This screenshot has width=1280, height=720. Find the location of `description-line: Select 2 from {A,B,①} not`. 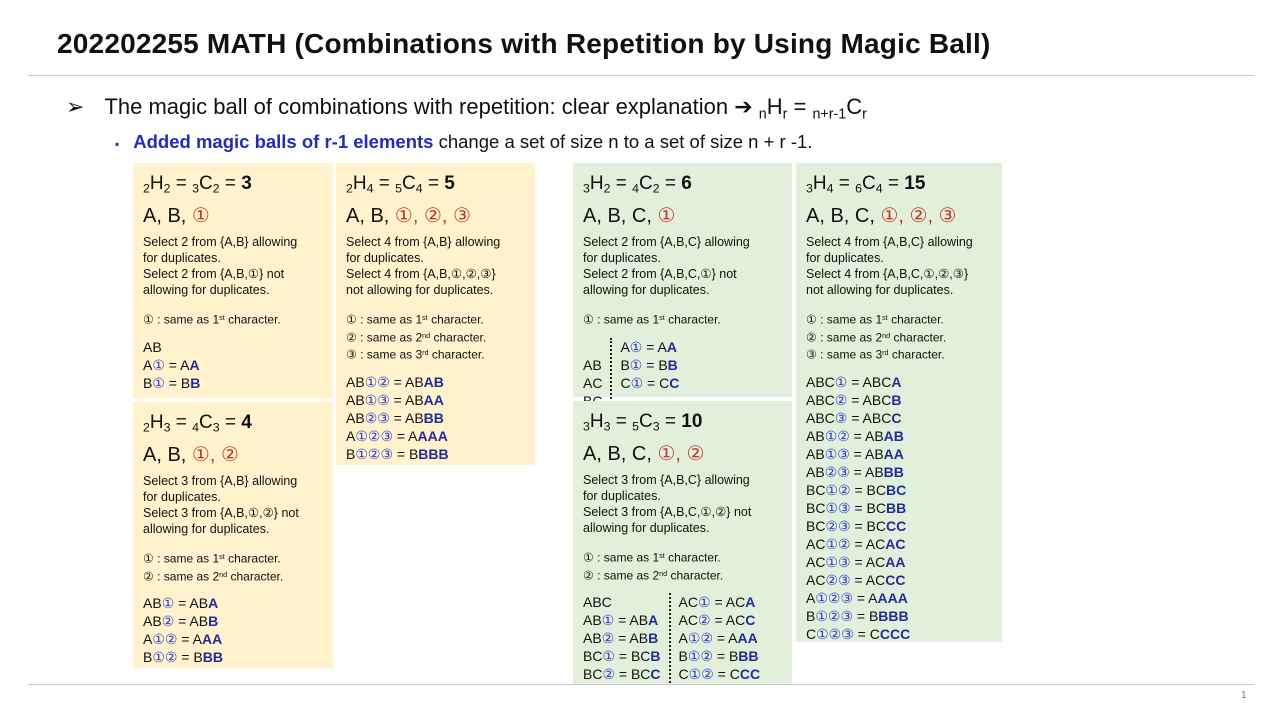

description-line: Select 2 from {A,B,①} not is located at coordinates (214, 274).